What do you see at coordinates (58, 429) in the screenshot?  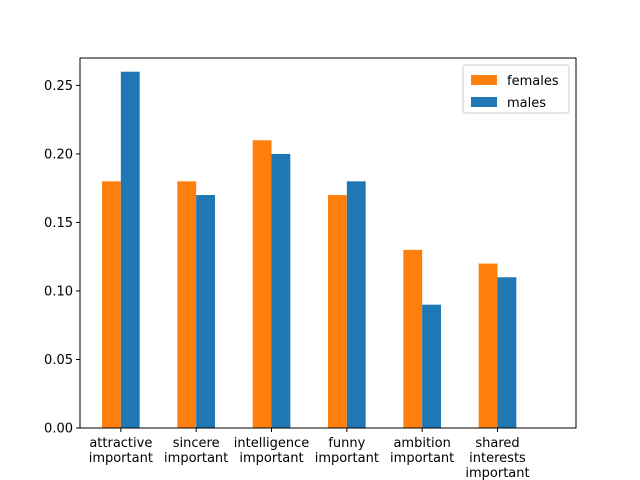 I see `y-tick-label: 0.00` at bounding box center [58, 429].